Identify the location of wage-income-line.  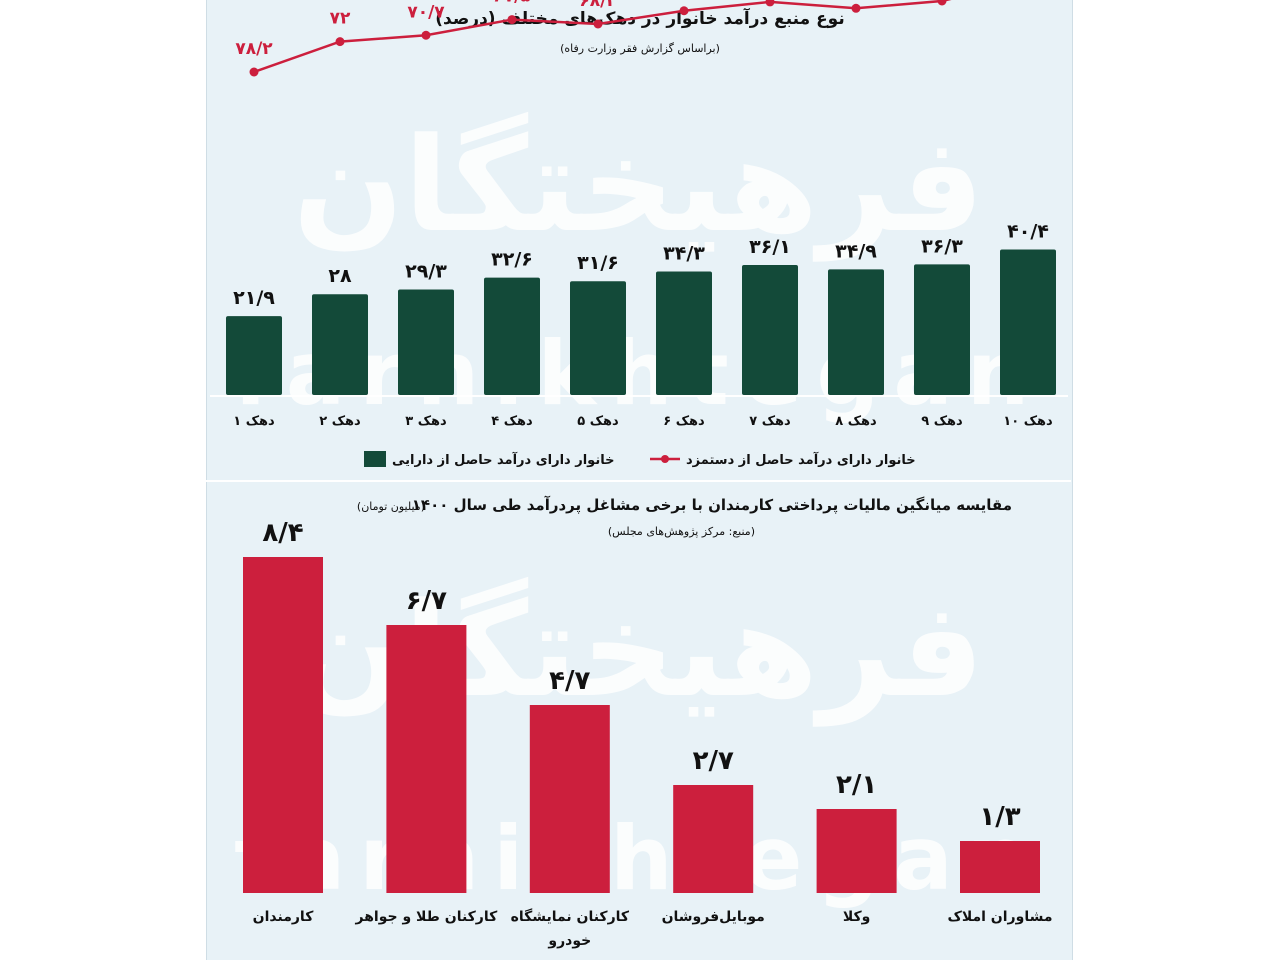
(602, 37).